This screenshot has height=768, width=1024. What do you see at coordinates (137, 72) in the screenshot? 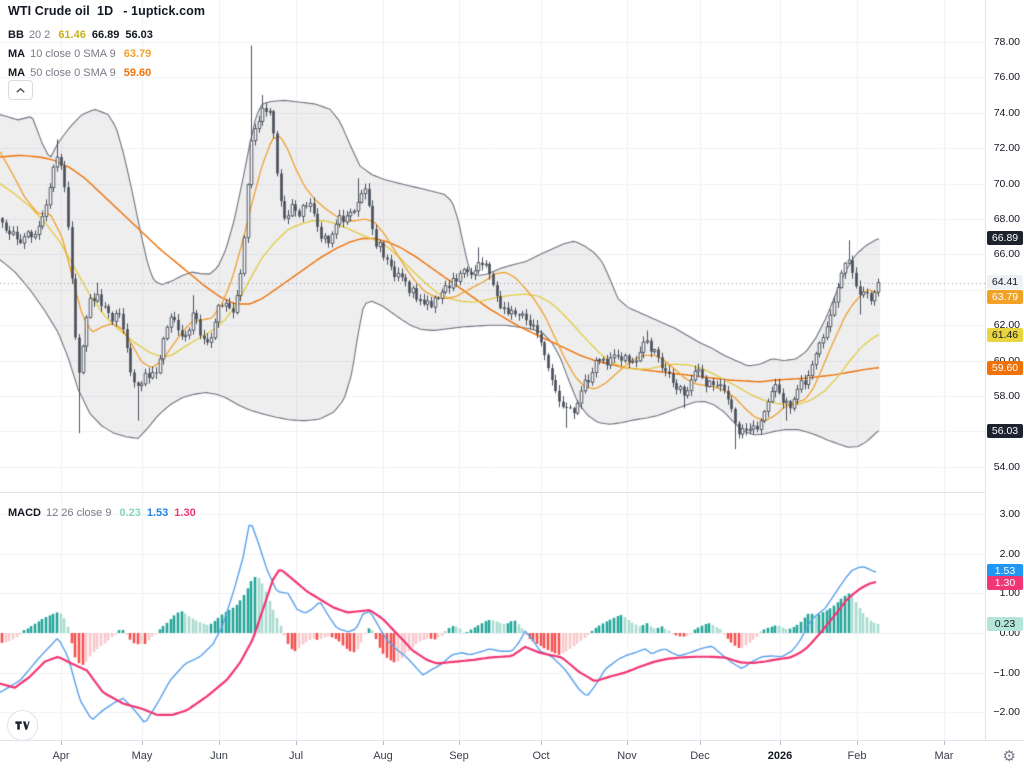
I see `ma50-value: 59.60` at bounding box center [137, 72].